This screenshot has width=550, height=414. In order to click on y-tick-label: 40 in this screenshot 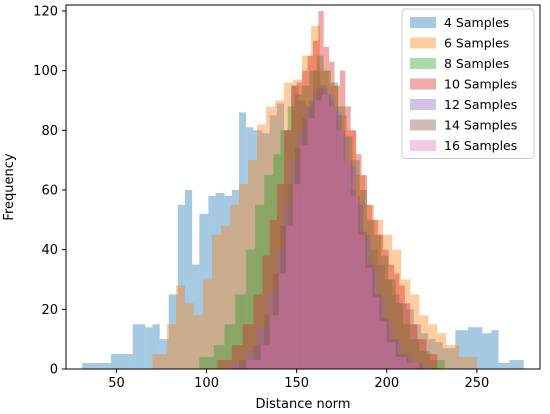, I will do `click(49, 250)`.